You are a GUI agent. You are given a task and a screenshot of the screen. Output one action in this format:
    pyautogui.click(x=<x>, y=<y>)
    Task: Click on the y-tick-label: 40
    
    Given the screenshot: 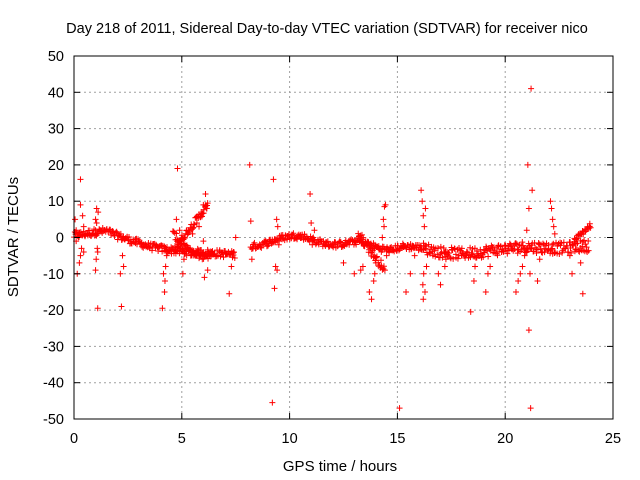 What is the action you would take?
    pyautogui.click(x=56, y=93)
    